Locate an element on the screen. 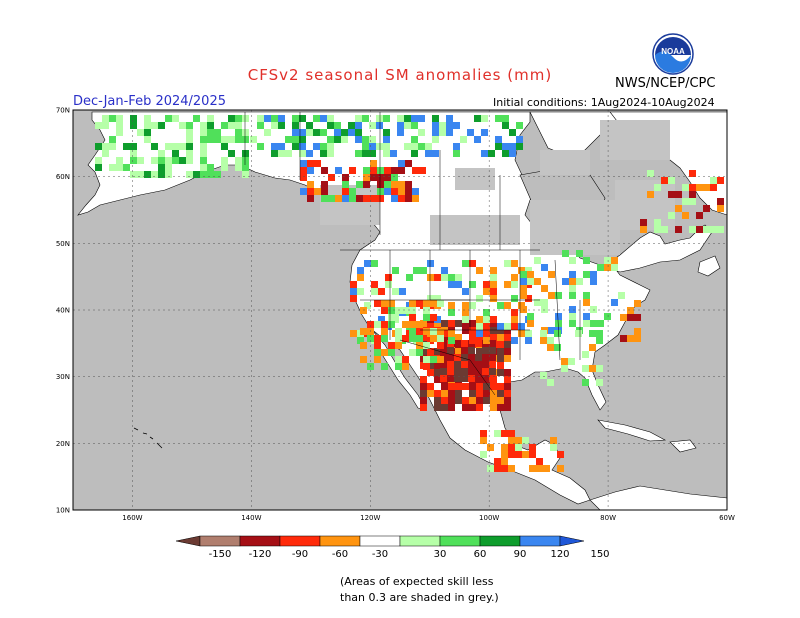 Image resolution: width=800 pixels, height=618 pixels. lon-label: 120W is located at coordinates (370, 518).